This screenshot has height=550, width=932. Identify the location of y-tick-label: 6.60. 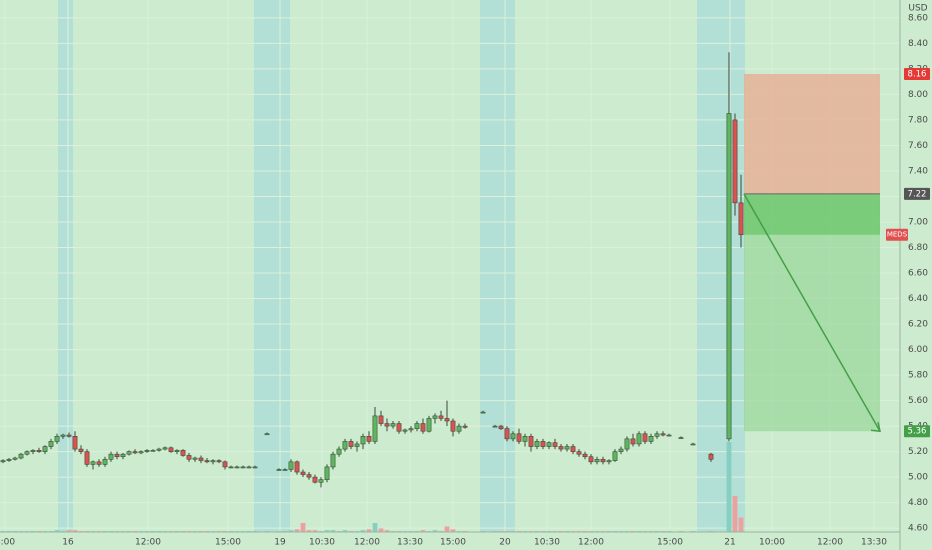
(918, 274).